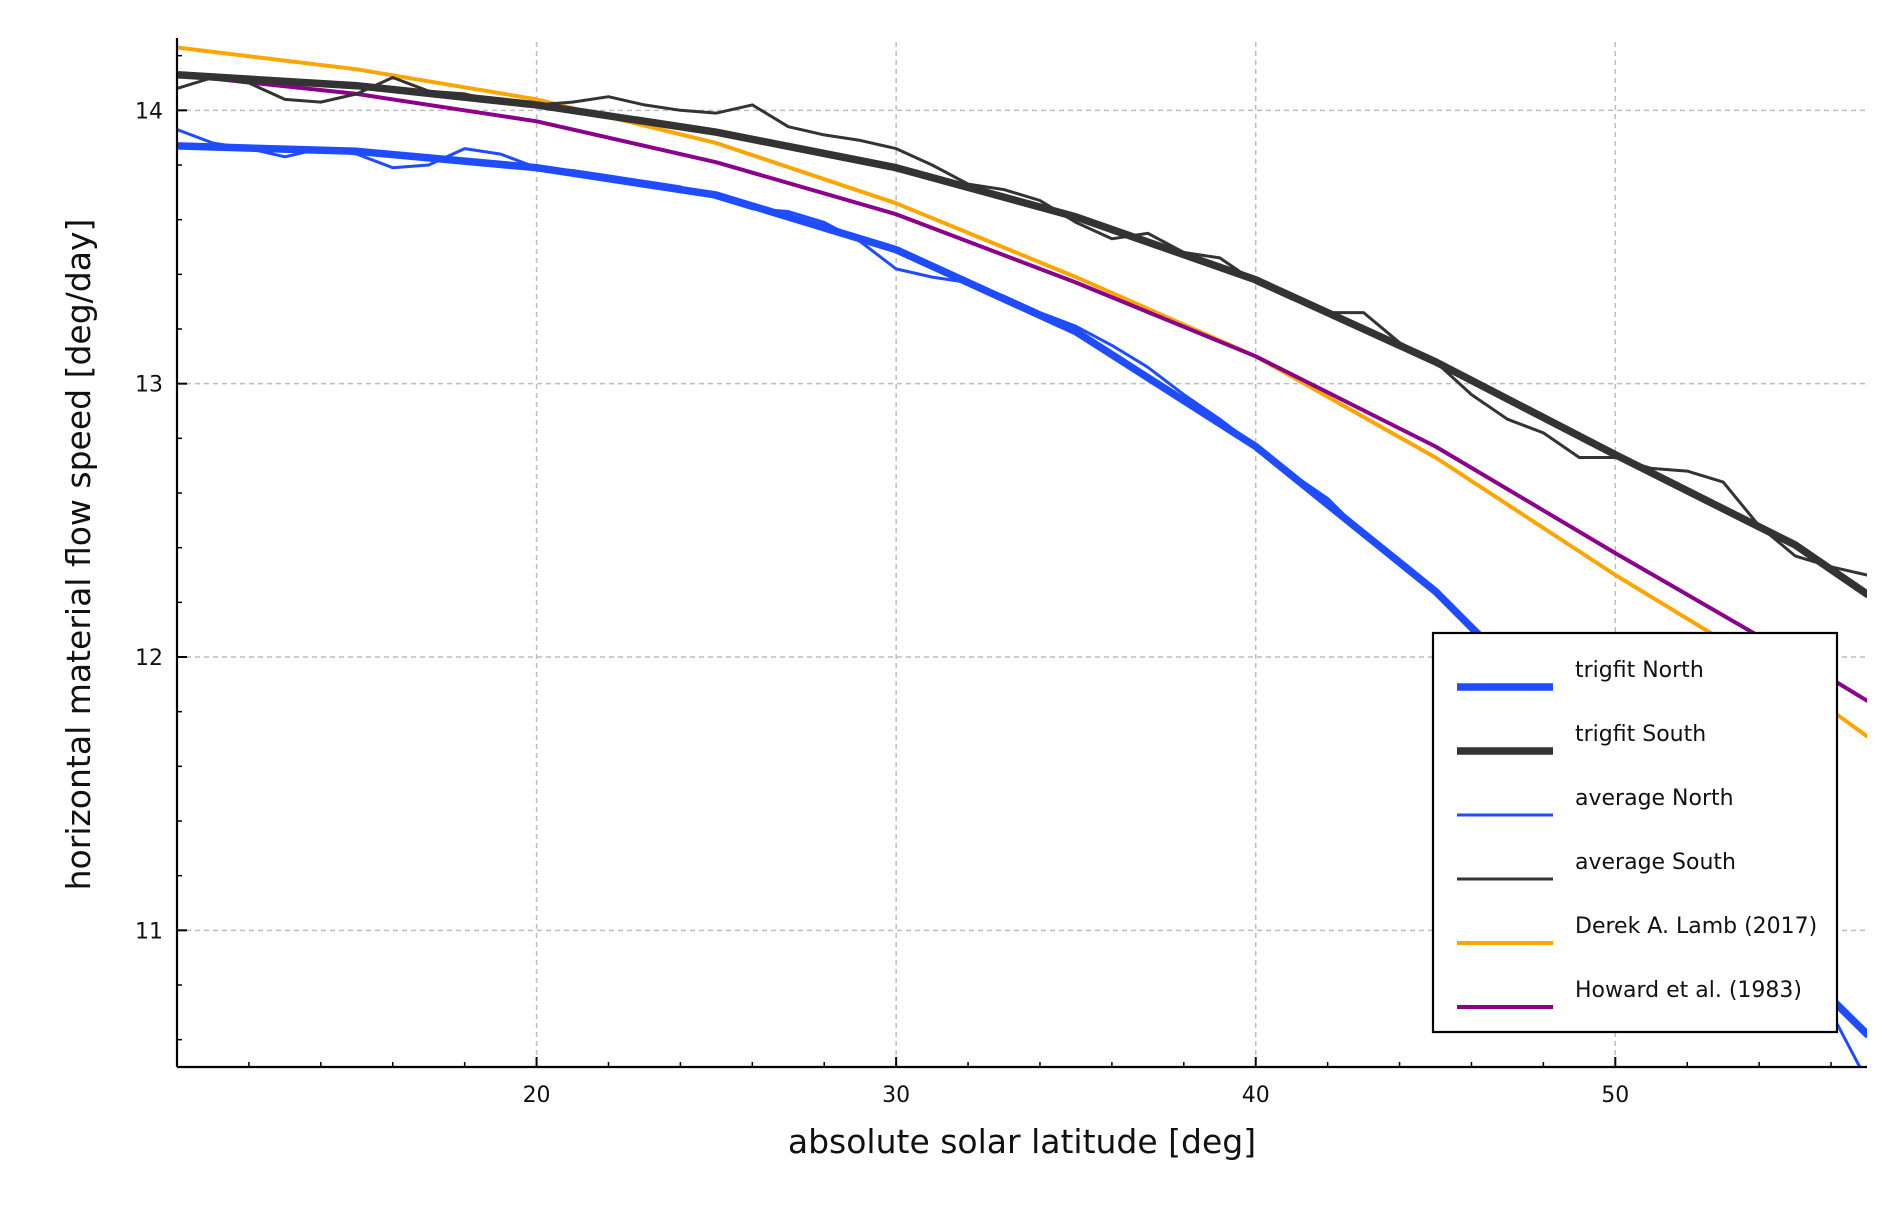 The height and width of the screenshot is (1205, 1890). I want to click on x-tick-label: 40, so click(1256, 1095).